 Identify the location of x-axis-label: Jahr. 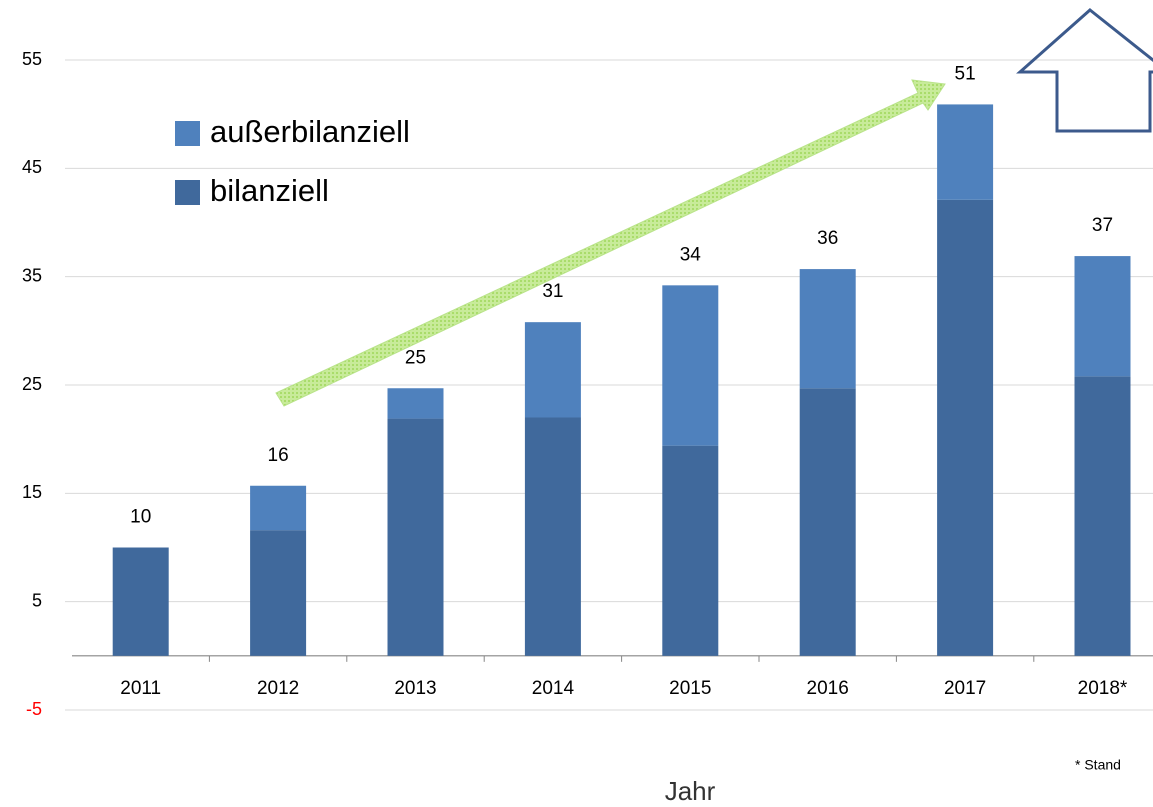
(690, 791).